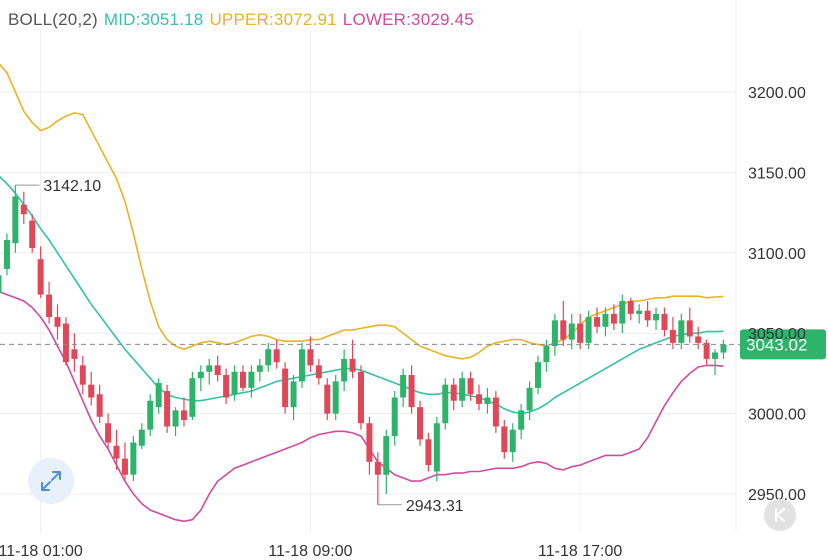  I want to click on k-button, so click(780, 515).